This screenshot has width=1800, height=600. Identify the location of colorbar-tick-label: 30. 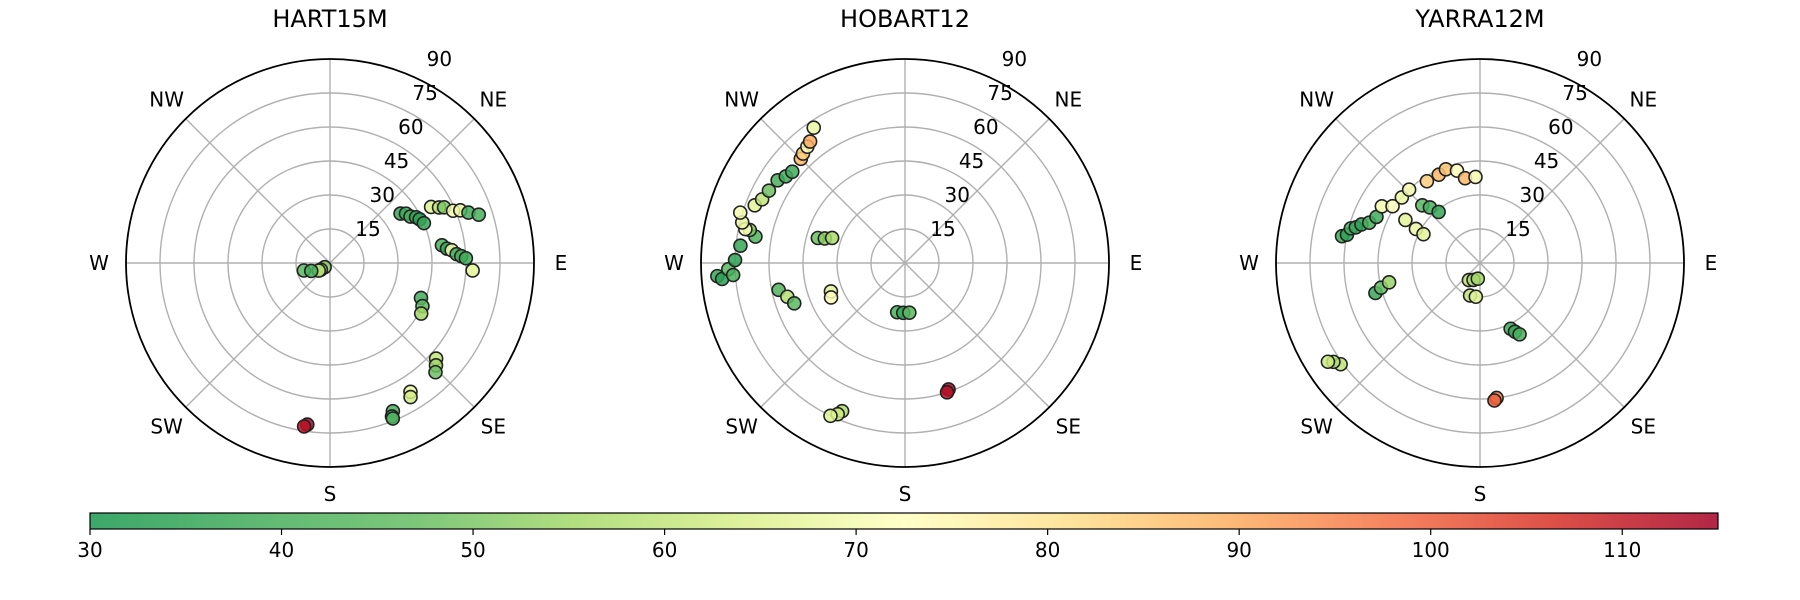
(89, 550).